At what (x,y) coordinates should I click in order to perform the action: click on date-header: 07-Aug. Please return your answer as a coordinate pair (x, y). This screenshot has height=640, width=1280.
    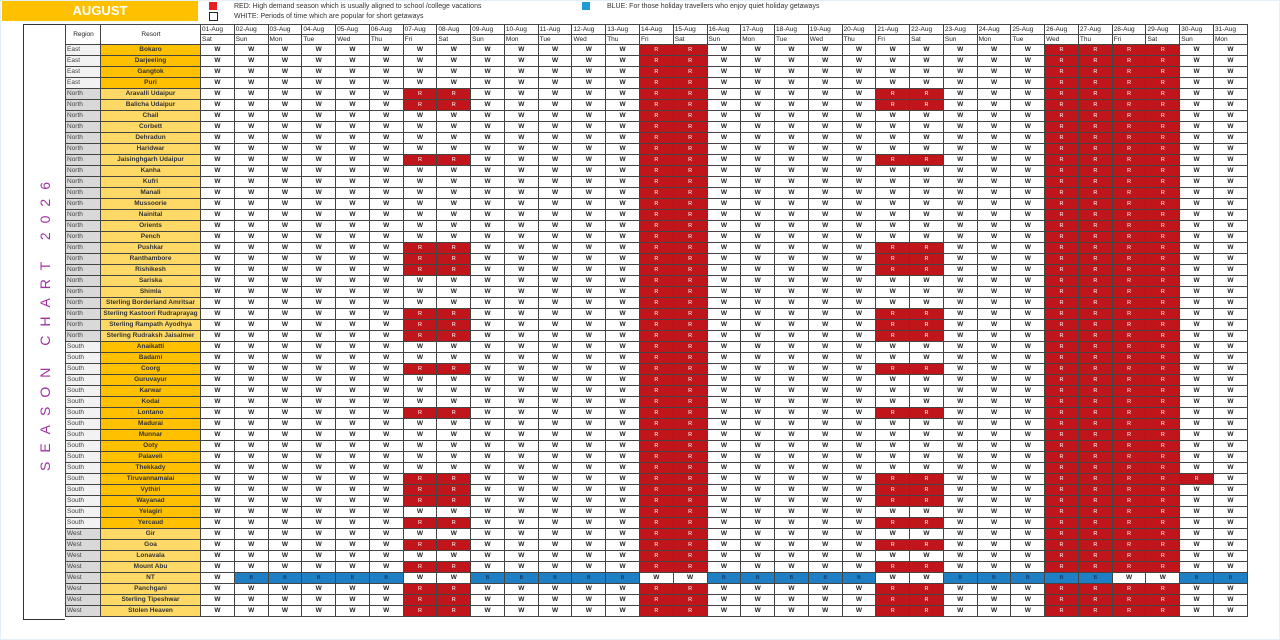
    Looking at the image, I should click on (420, 29).